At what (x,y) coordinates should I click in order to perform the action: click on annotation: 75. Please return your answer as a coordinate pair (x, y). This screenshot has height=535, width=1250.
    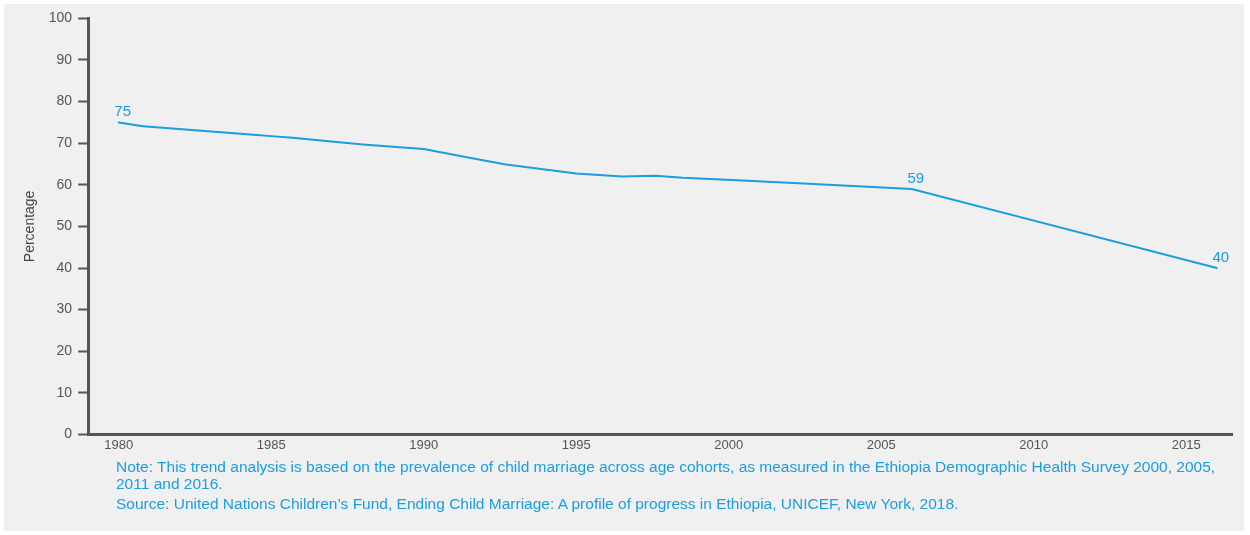
    Looking at the image, I should click on (122, 111).